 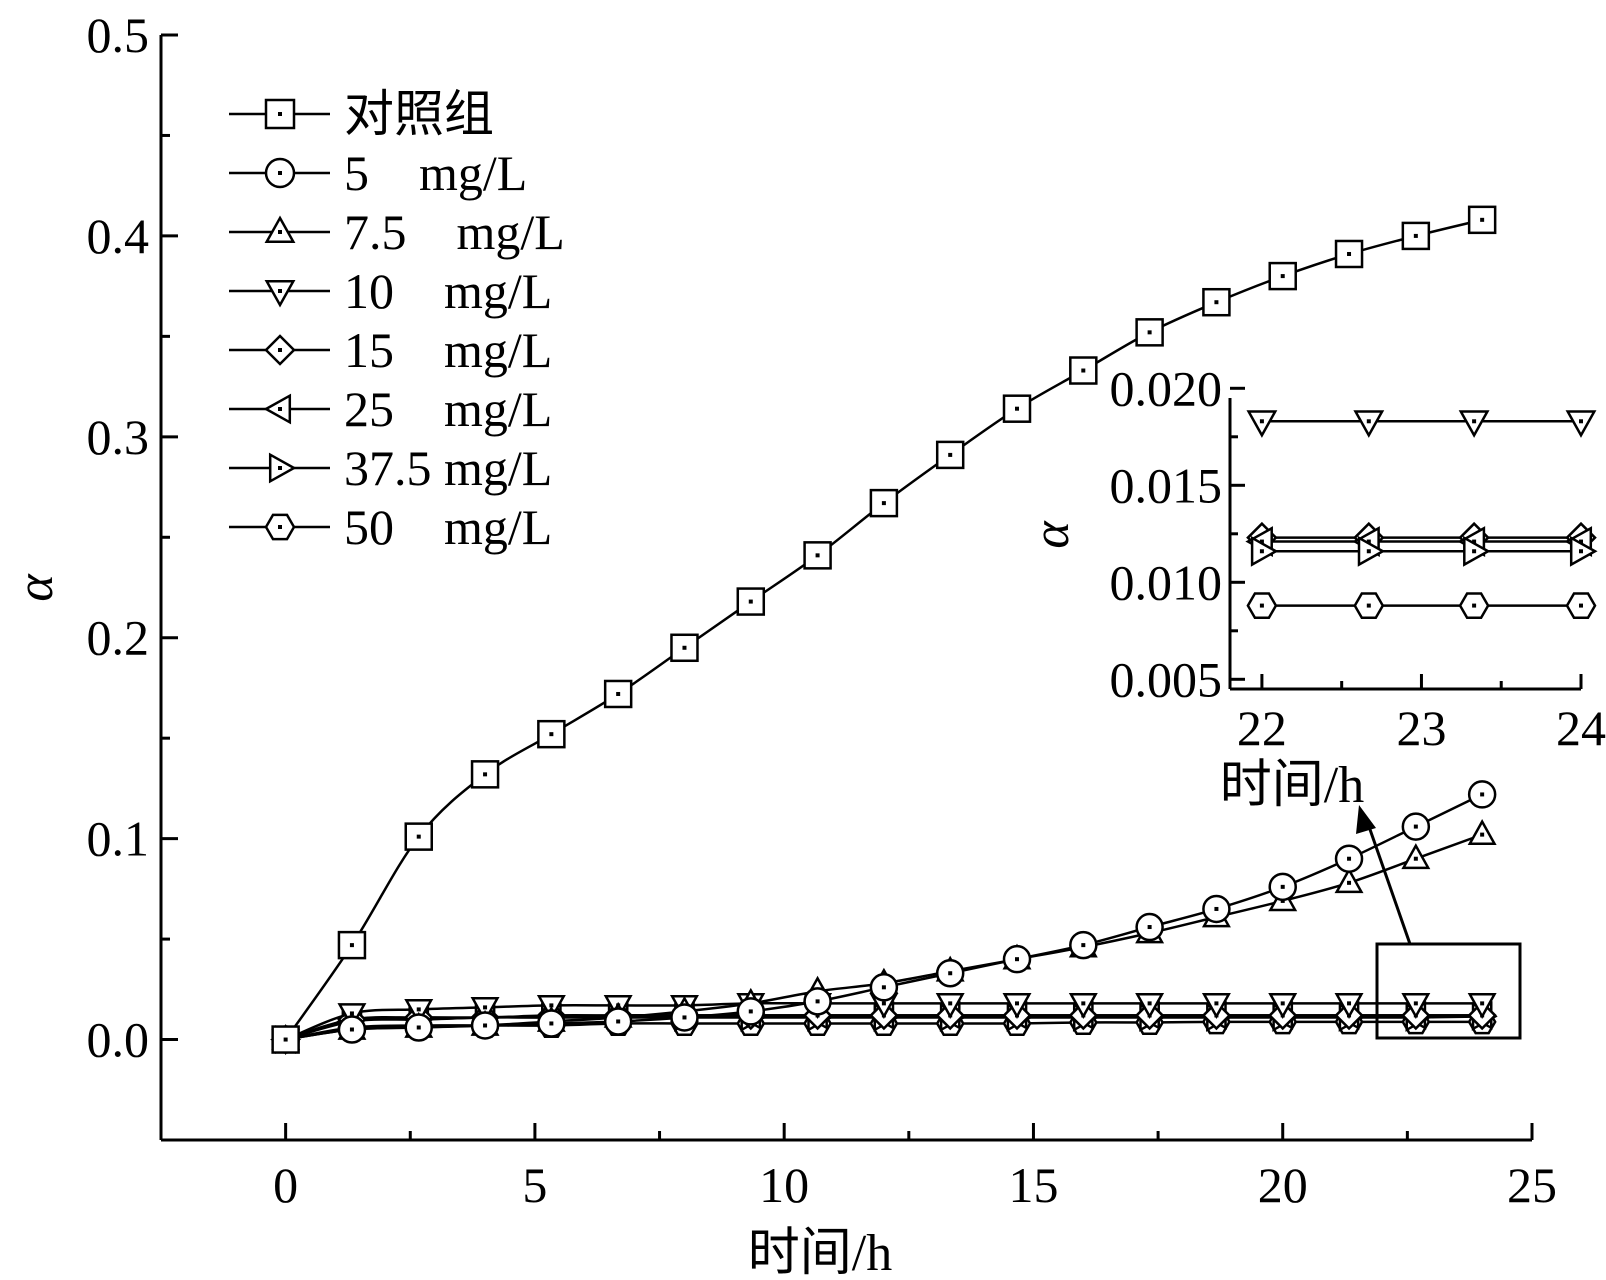 I want to click on legend-label: 对照组, so click(x=419, y=114).